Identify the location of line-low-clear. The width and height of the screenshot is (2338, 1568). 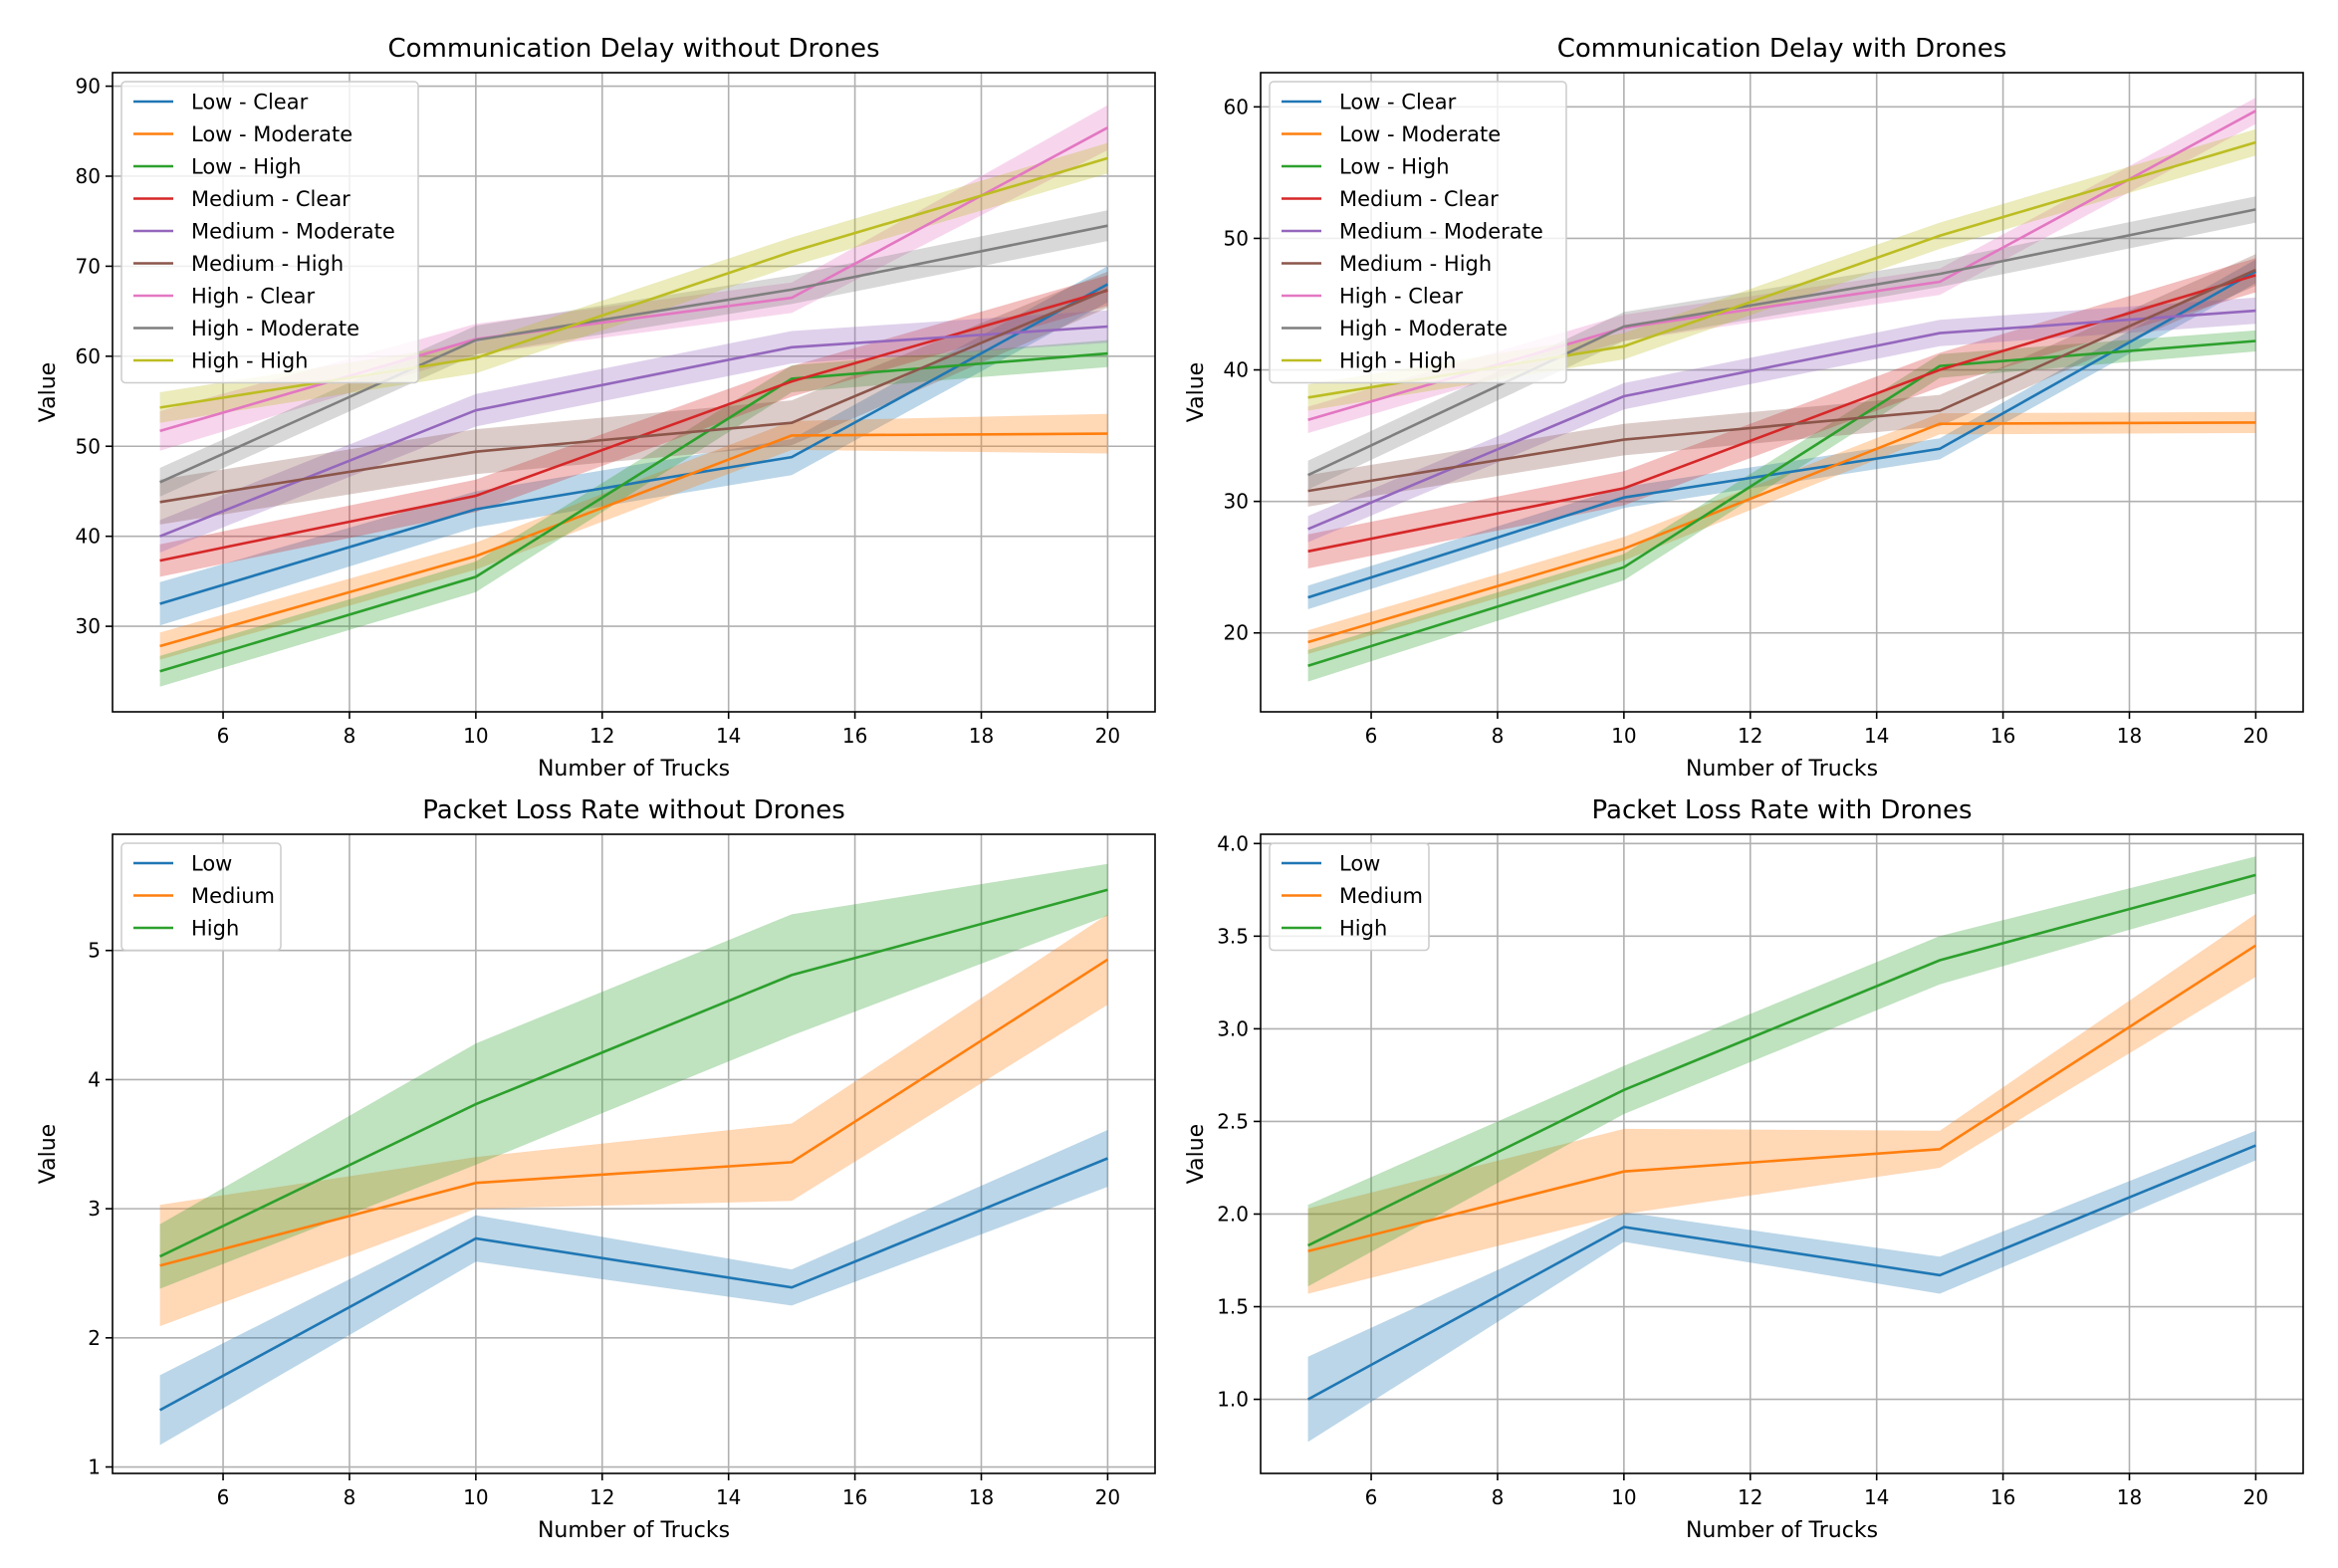
(634, 444).